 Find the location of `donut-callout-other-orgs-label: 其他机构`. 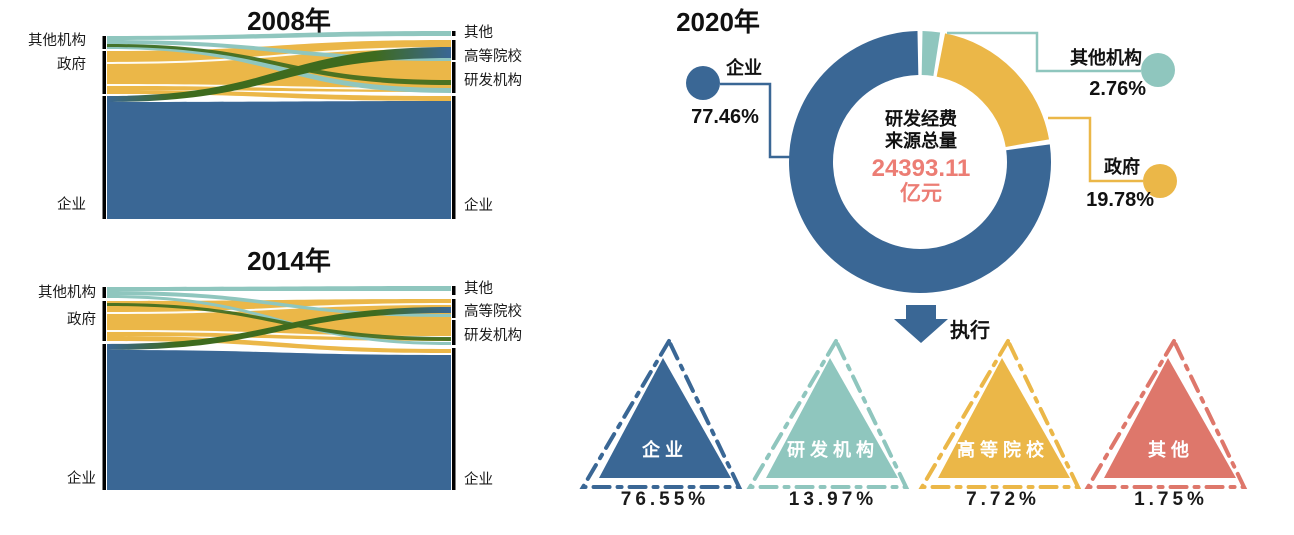

donut-callout-other-orgs-label: 其他机构 is located at coordinates (1106, 58).